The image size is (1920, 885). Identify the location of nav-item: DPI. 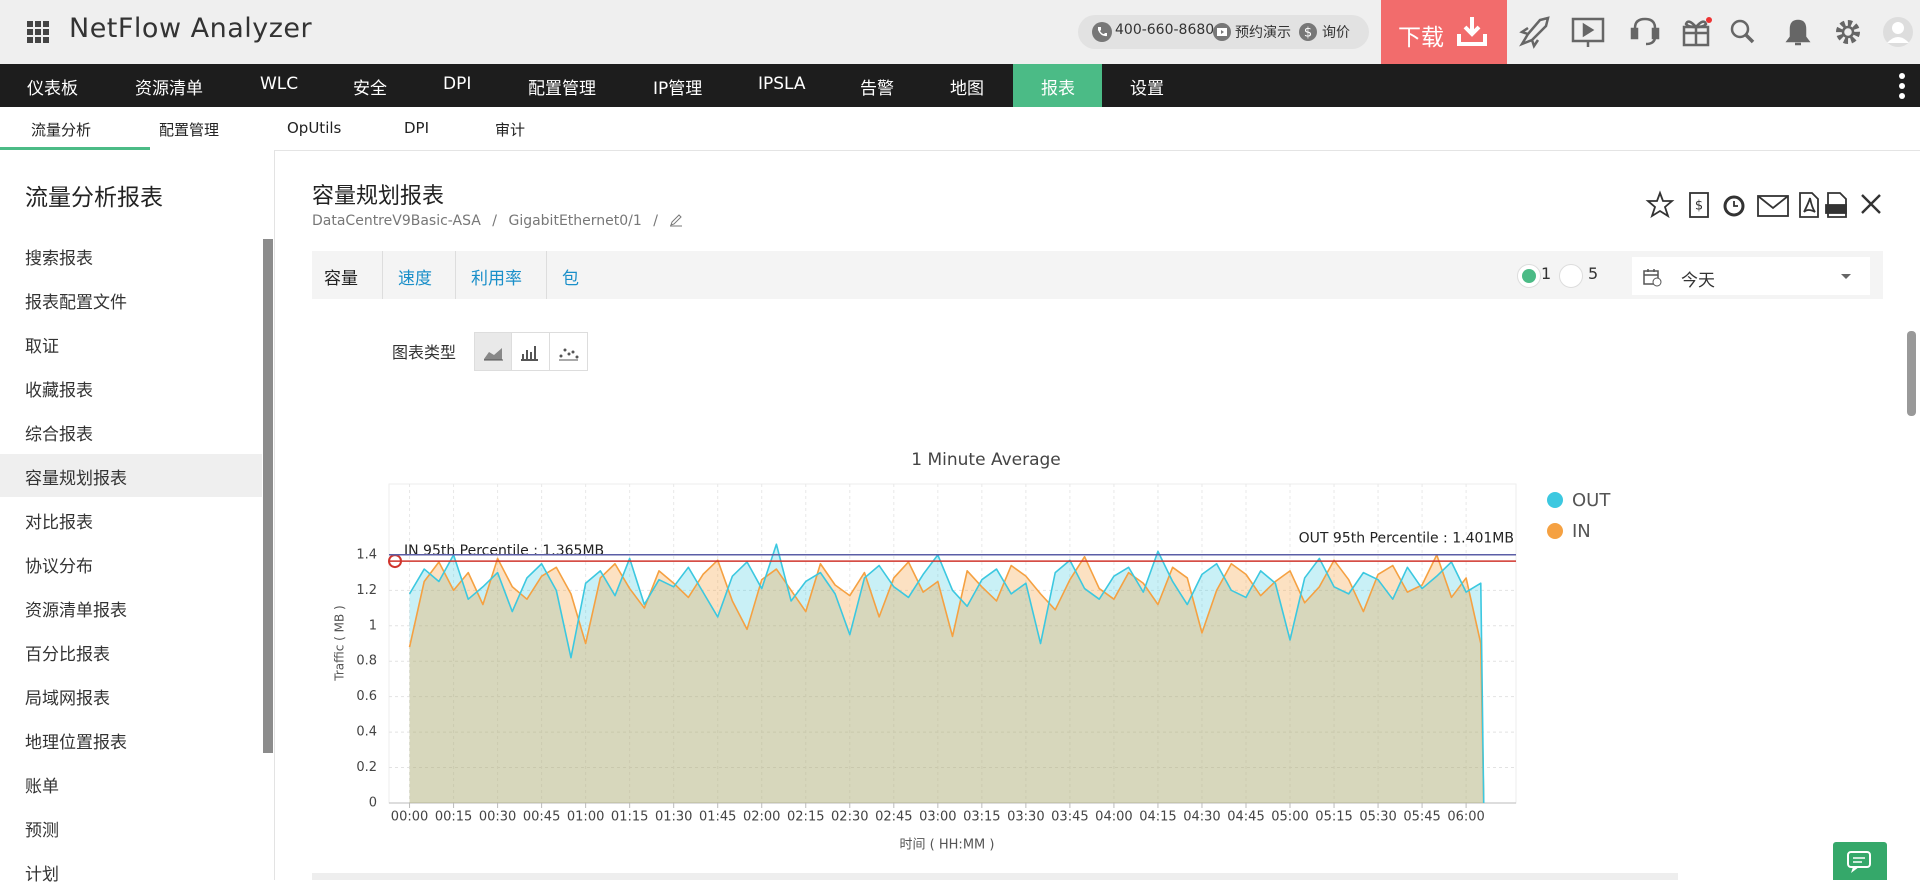
(457, 84).